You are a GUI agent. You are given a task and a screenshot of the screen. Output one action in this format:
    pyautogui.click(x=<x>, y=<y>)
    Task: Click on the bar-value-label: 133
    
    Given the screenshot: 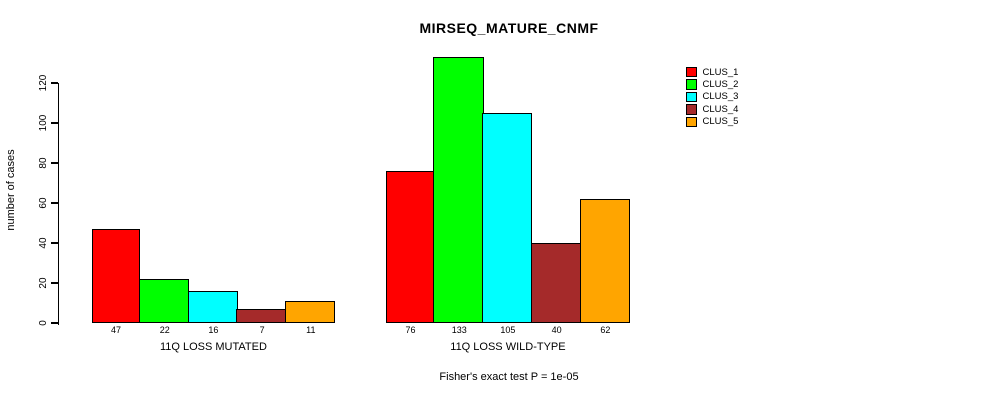 What is the action you would take?
    pyautogui.click(x=459, y=330)
    